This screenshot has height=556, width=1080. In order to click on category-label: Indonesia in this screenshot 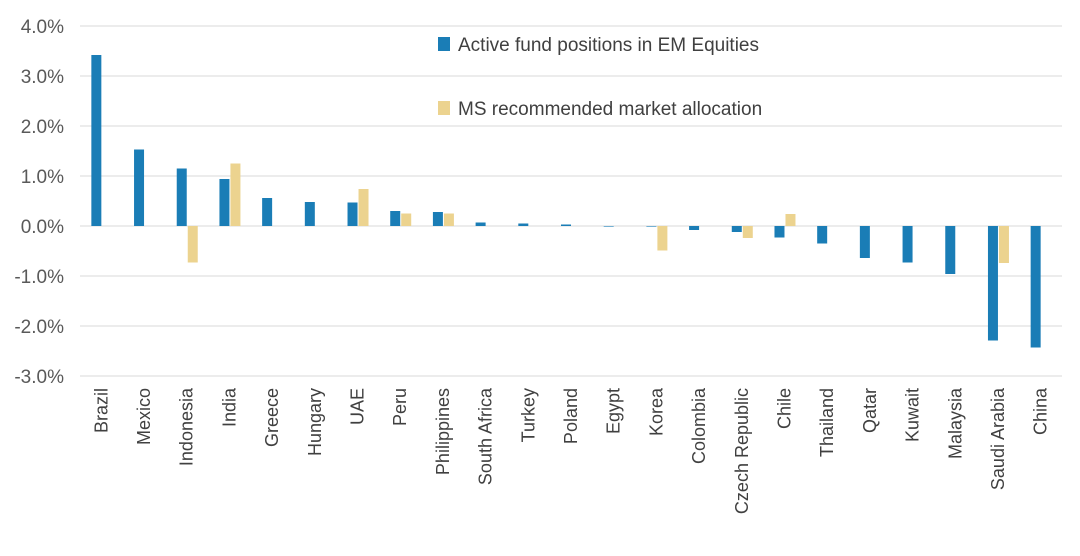, I will do `click(187, 426)`.